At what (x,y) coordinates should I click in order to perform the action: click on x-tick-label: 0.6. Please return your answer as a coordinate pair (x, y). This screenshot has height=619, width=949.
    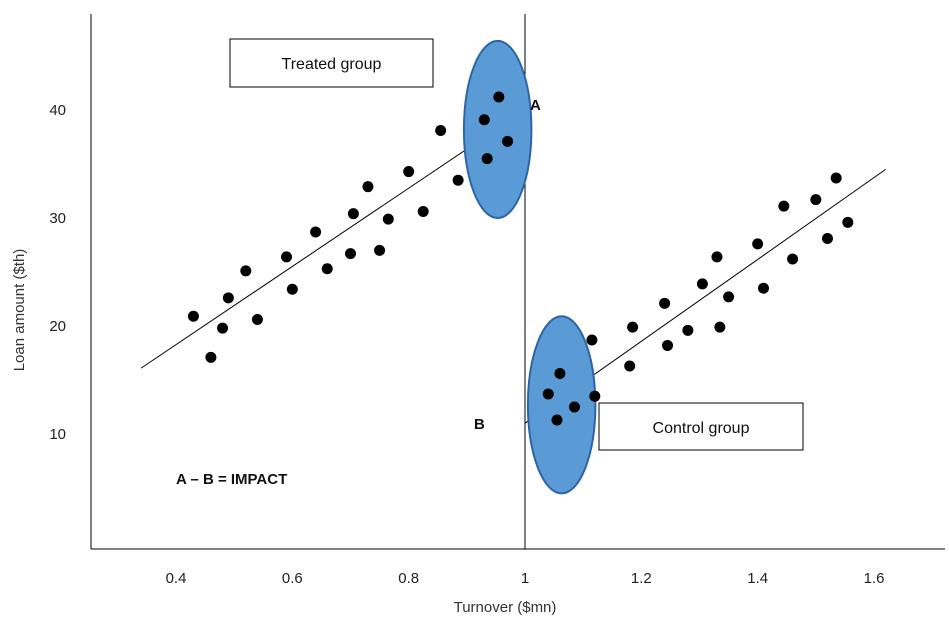
    Looking at the image, I should click on (292, 578).